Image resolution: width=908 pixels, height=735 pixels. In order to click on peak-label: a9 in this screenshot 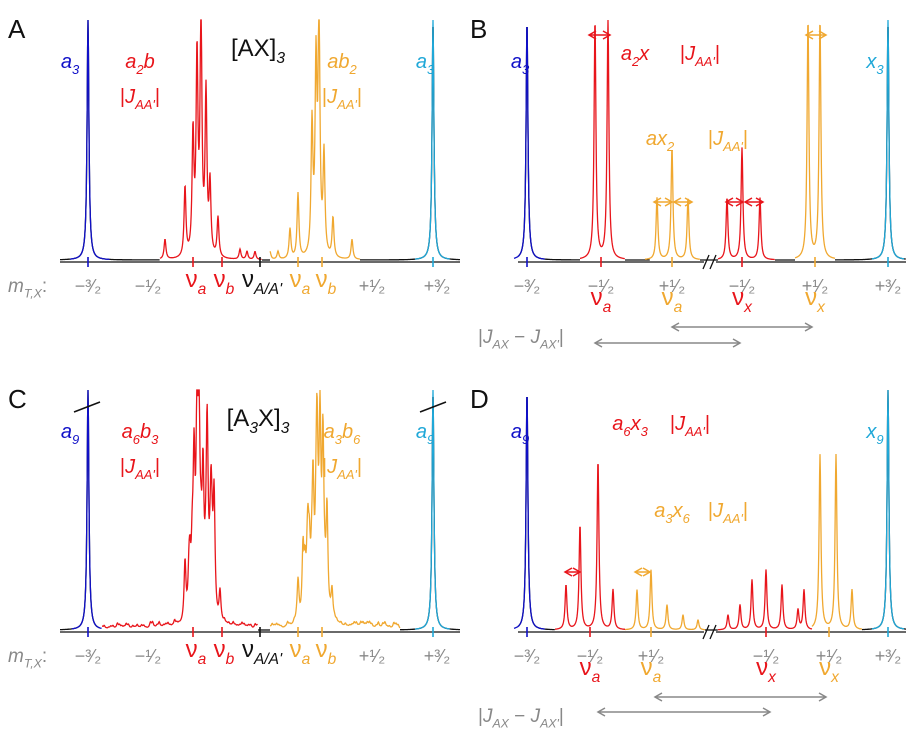, I will do `click(520, 434)`.